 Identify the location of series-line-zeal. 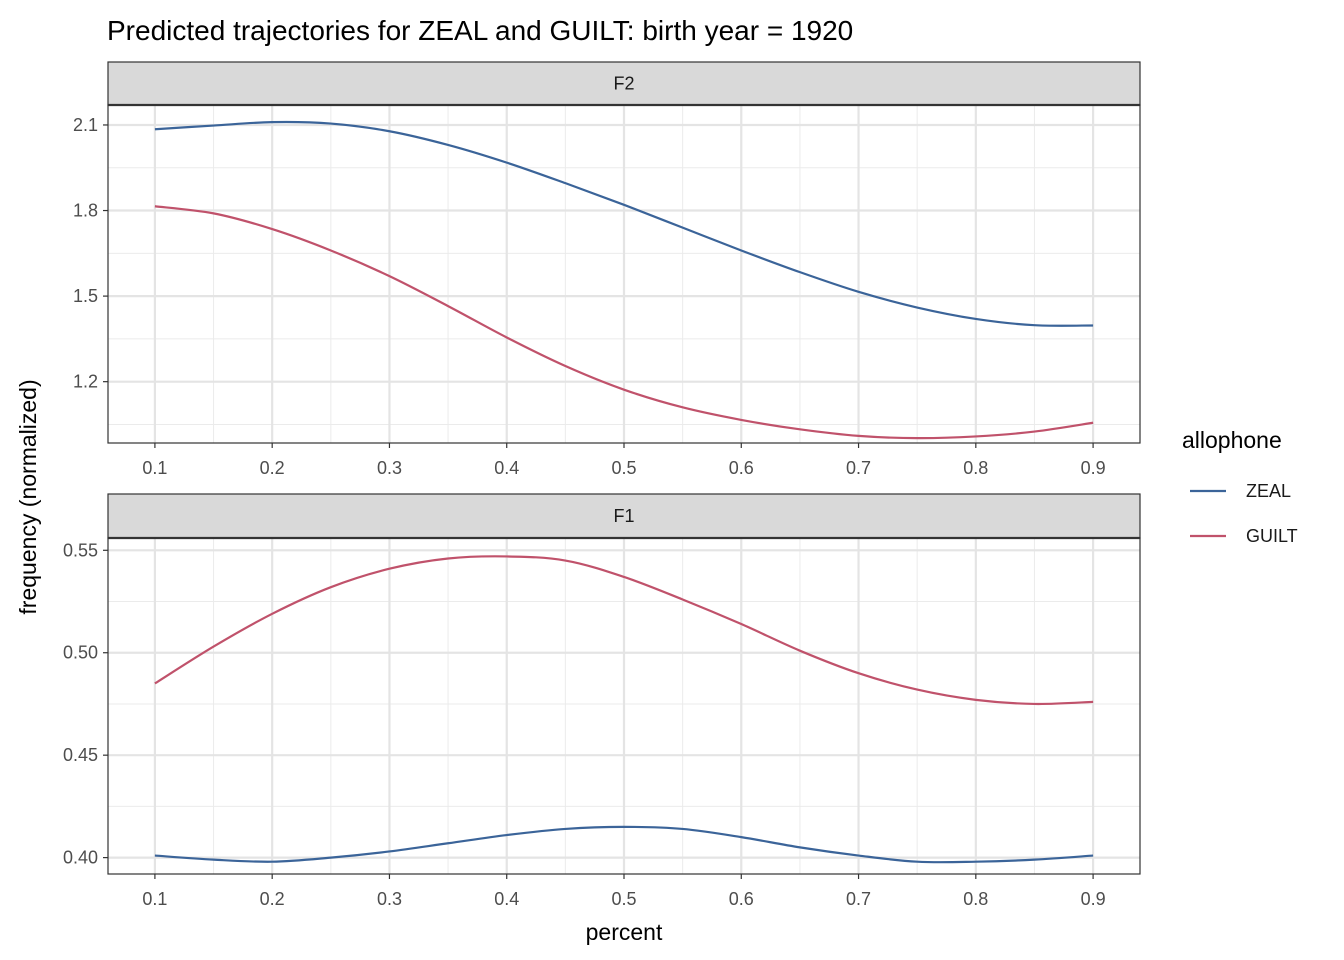
(624, 844).